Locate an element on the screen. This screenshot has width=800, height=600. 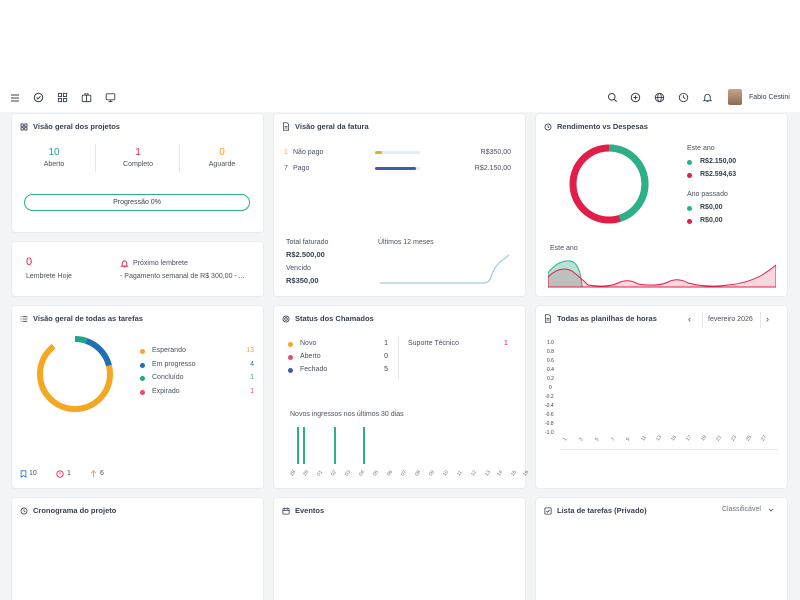
this-year-label: Este ano is located at coordinates (701, 148).